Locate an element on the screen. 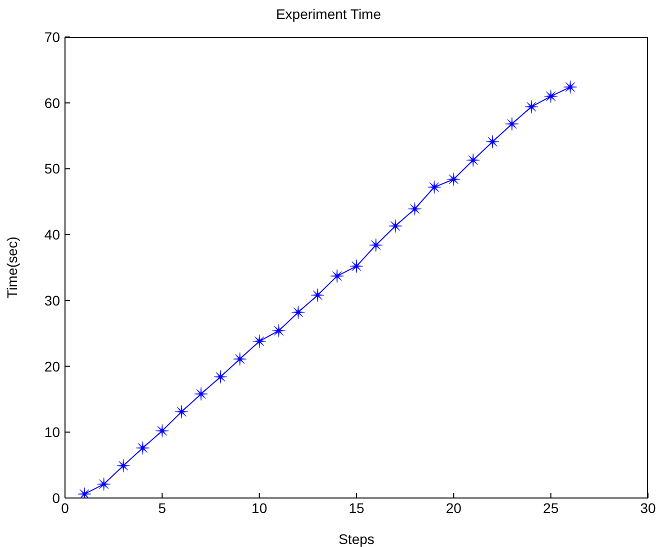 Image resolution: width=657 pixels, height=547 pixels. y-tick-label: 70 is located at coordinates (52, 36).